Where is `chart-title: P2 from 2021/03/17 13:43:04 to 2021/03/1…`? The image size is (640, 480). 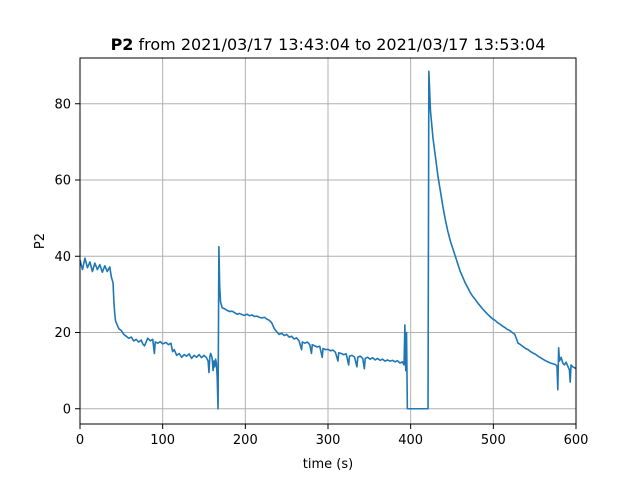
chart-title: P2 from 2021/03/17 13:43:04 to 2021/03/1… is located at coordinates (328, 44).